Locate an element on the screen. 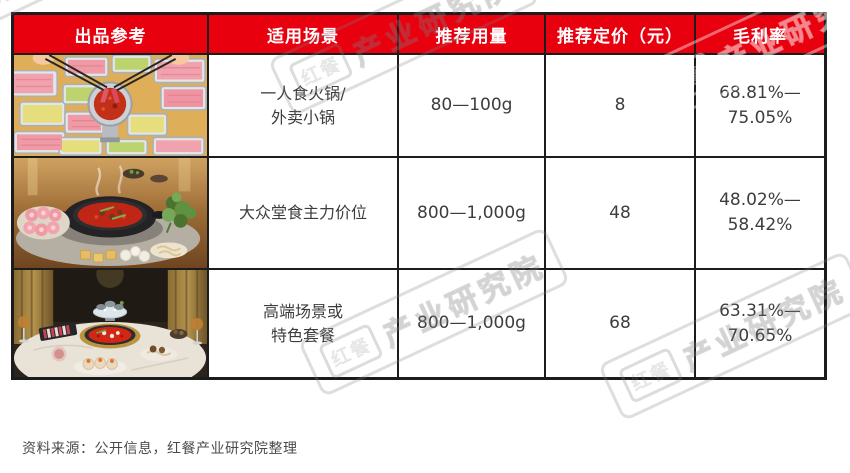 This screenshot has width=850, height=473. col-header-product-reference: 出品参考 is located at coordinates (111, 35).